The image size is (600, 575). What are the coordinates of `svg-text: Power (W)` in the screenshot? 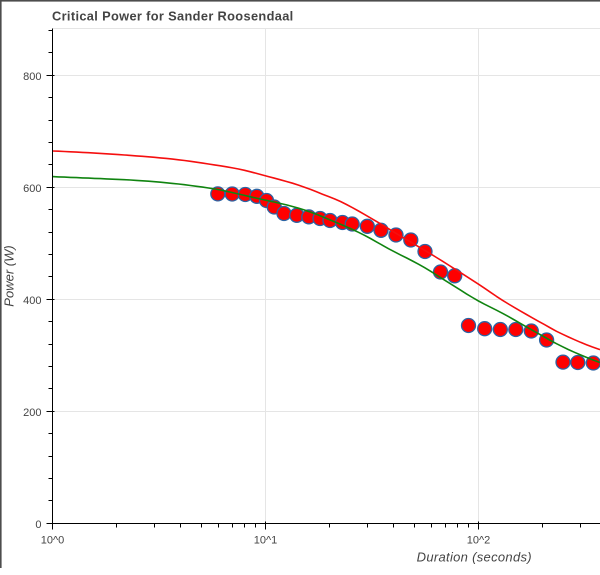 It's located at (9, 275).